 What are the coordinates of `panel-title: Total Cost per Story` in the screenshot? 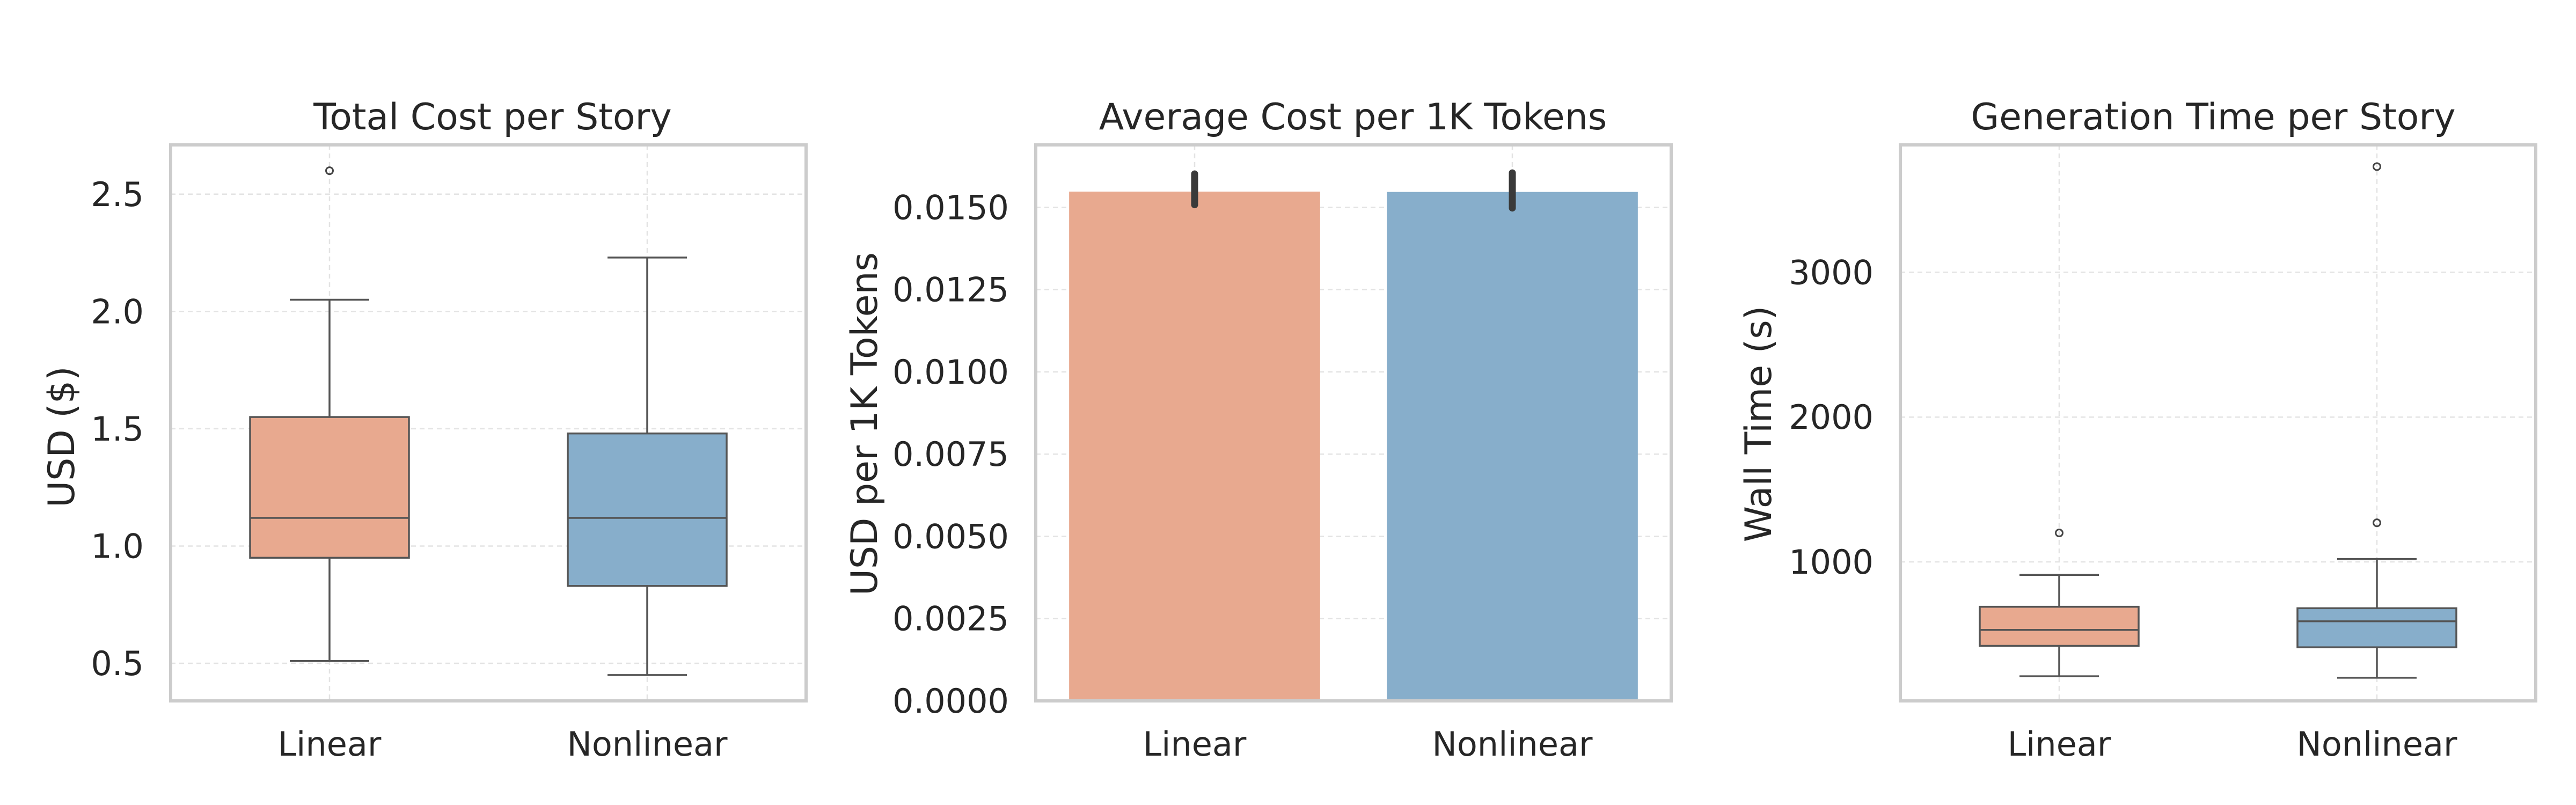 It's located at (492, 117).